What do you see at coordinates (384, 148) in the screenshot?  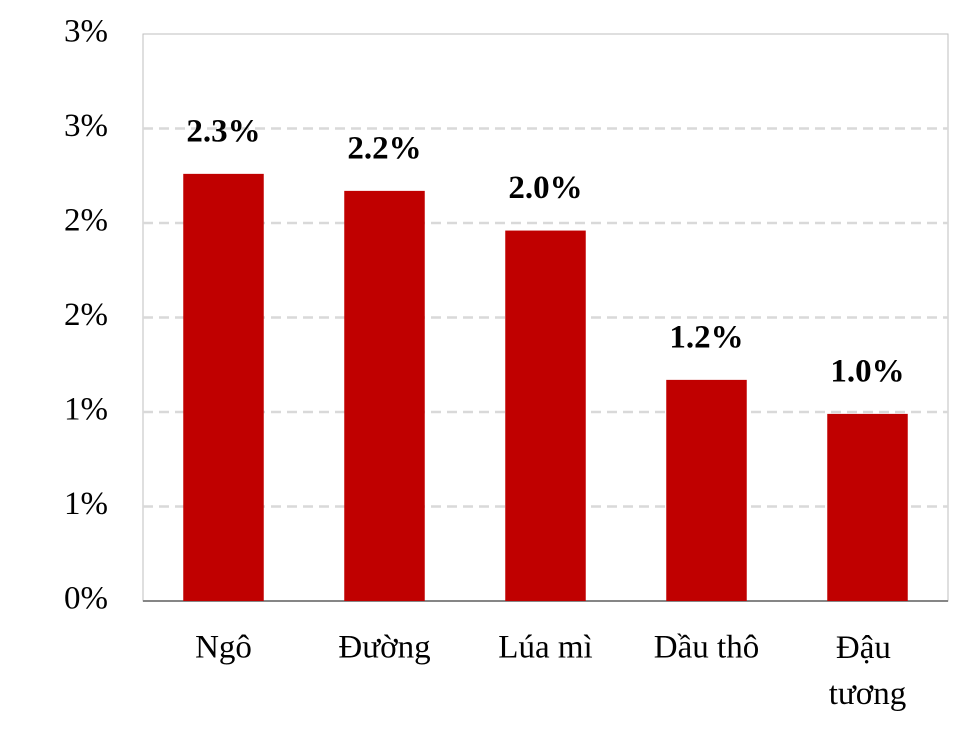 I see `value-label: 2.2%` at bounding box center [384, 148].